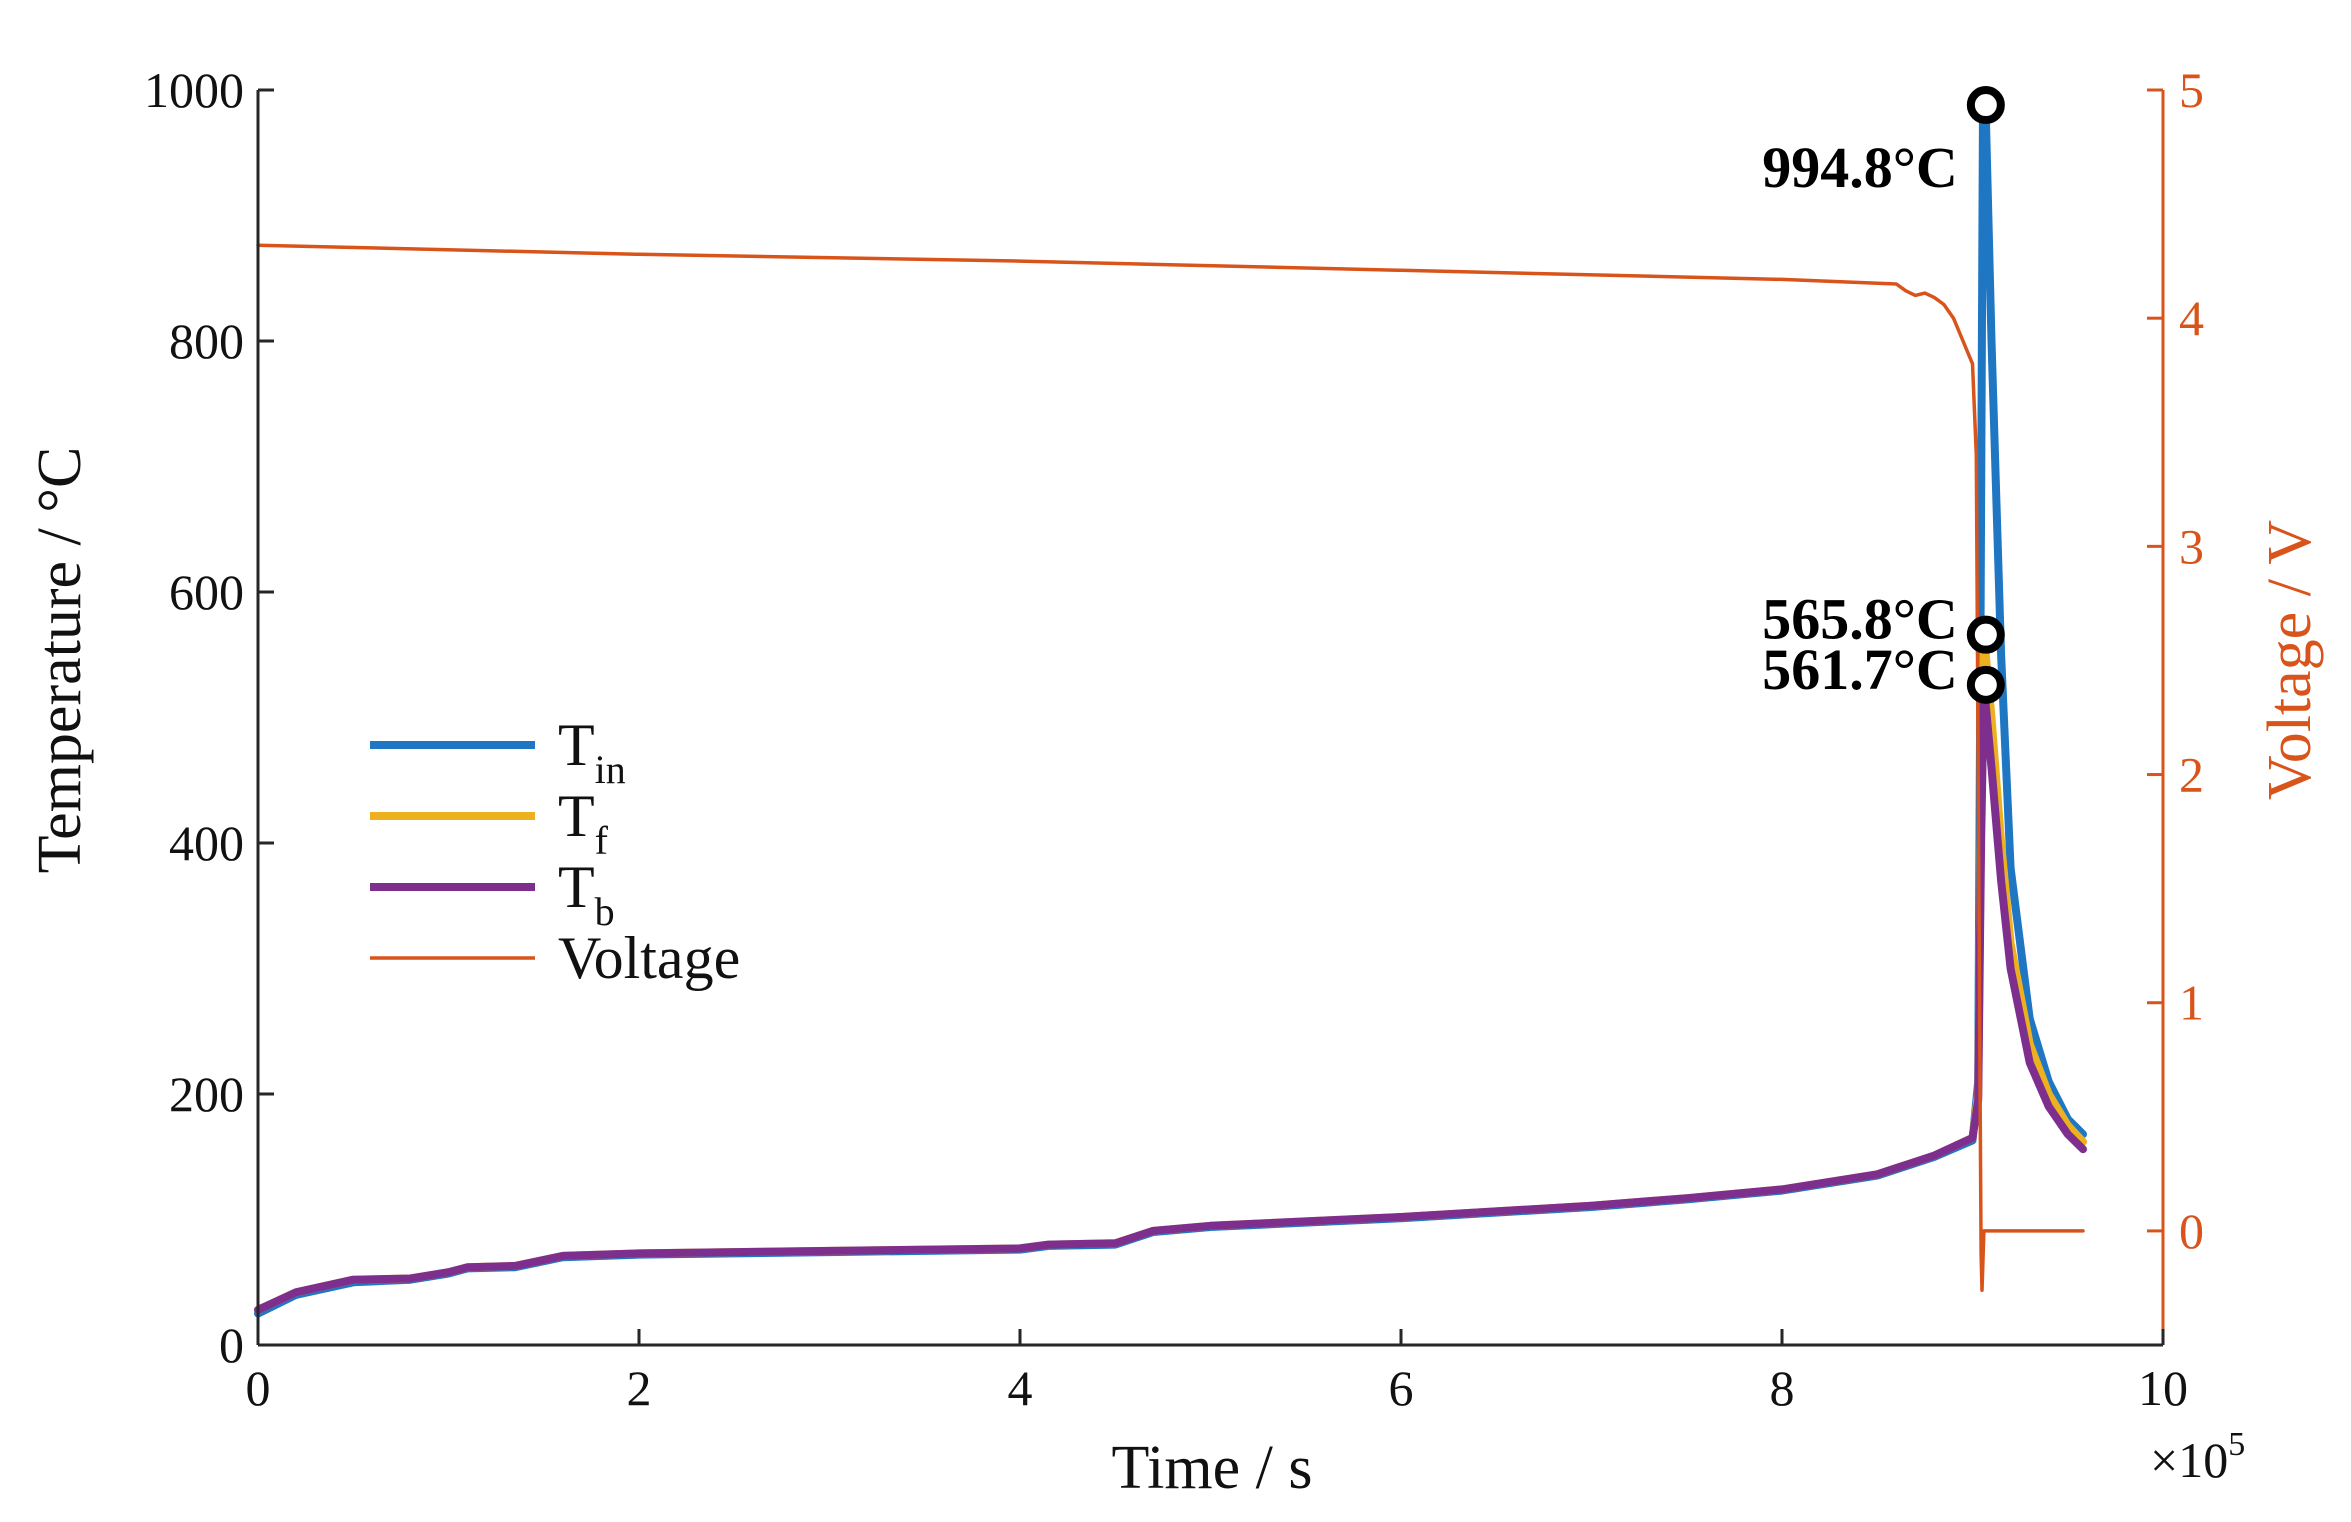 This screenshot has width=2351, height=1522. I want to click on x-axis-multiplier: ×10⁵, so click(2197, 1457).